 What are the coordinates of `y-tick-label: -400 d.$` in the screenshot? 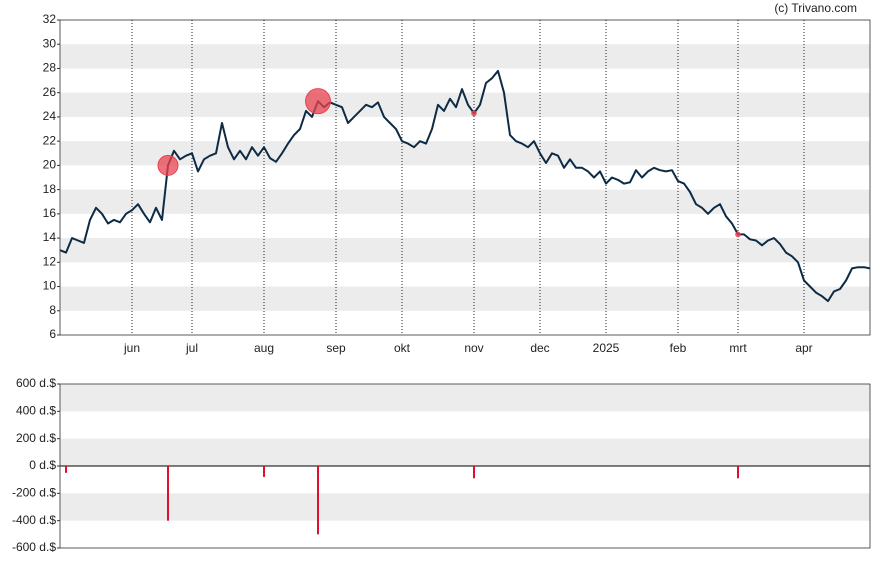 It's located at (34, 520).